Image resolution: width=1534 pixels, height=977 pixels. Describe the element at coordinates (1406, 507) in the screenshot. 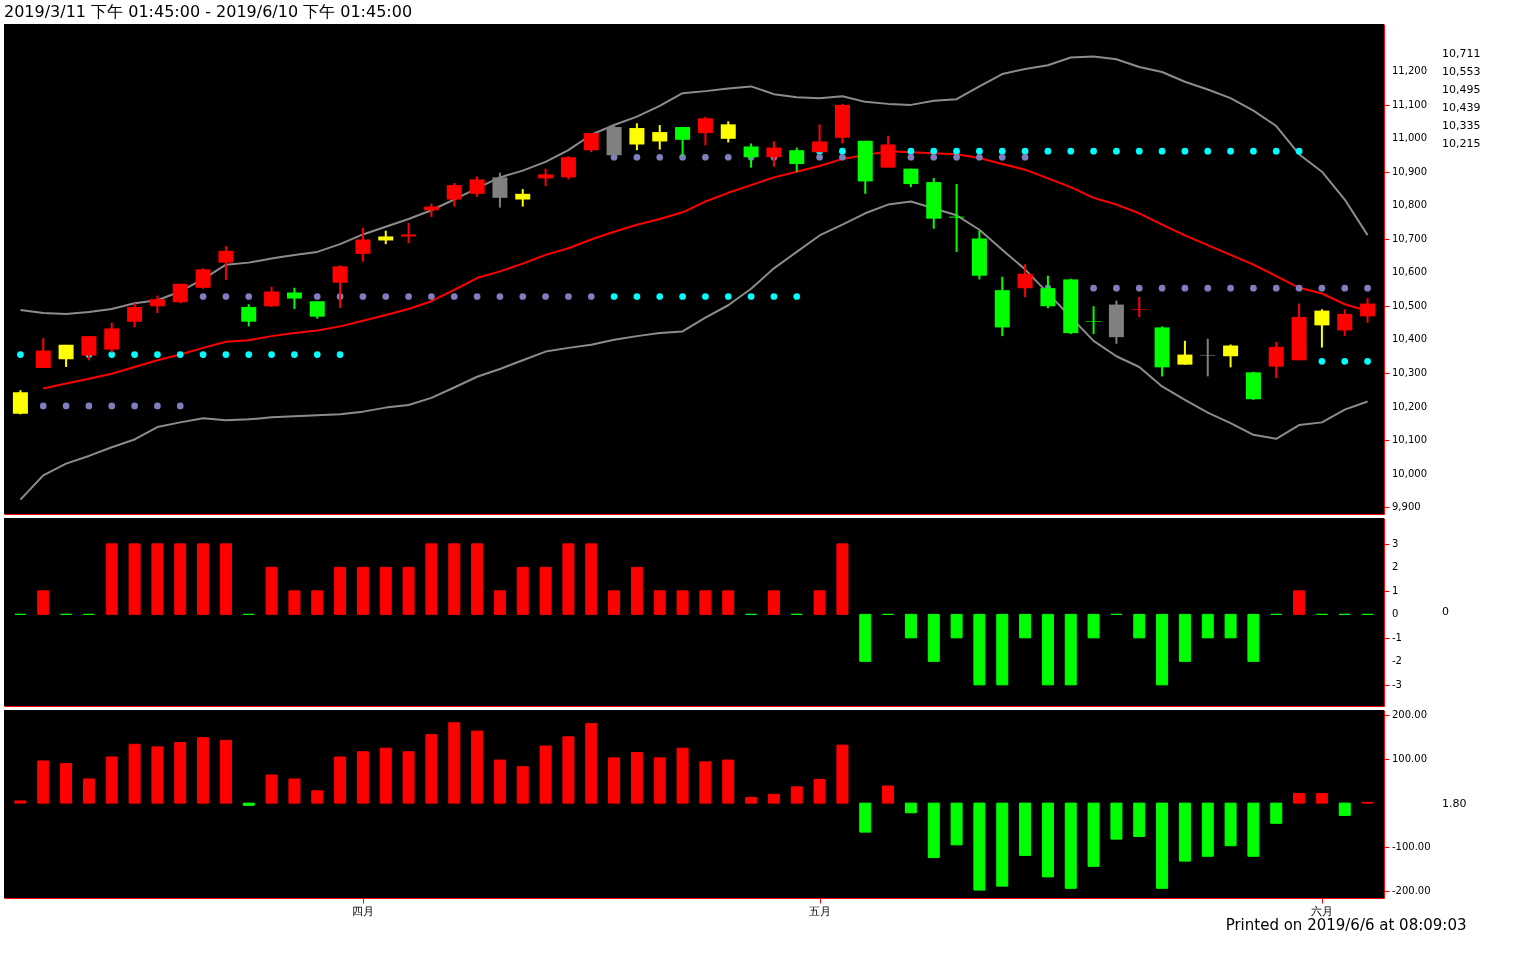

I see `y-tick-label: 9,900` at that location.